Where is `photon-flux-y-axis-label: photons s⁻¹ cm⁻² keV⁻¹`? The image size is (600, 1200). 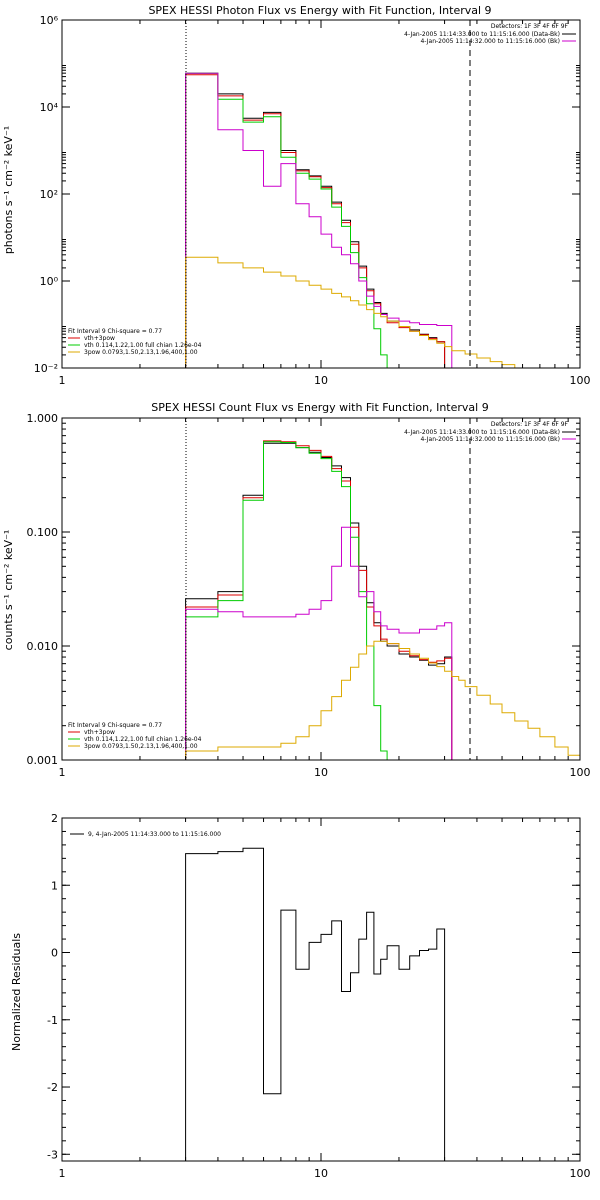
photon-flux-y-axis-label: photons s⁻¹ cm⁻² keV⁻¹ is located at coordinates (8, 190).